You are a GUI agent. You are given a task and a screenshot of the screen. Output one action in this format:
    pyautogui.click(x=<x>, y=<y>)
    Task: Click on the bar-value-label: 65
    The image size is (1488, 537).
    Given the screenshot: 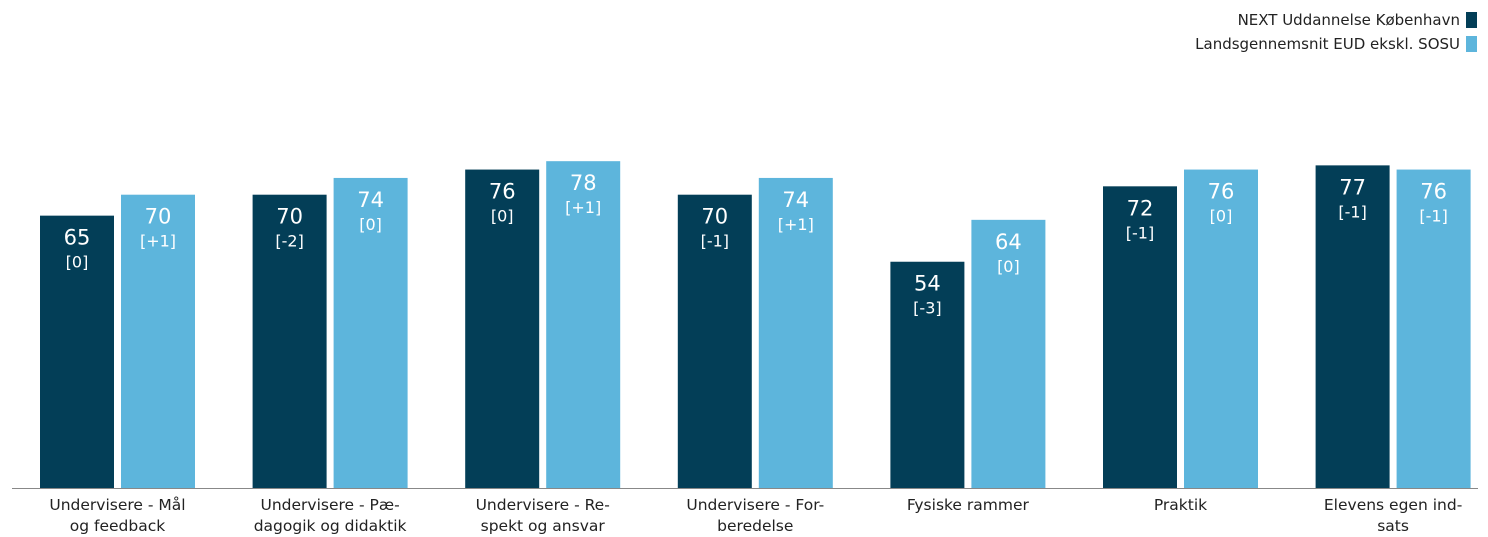 What is the action you would take?
    pyautogui.click(x=77, y=238)
    